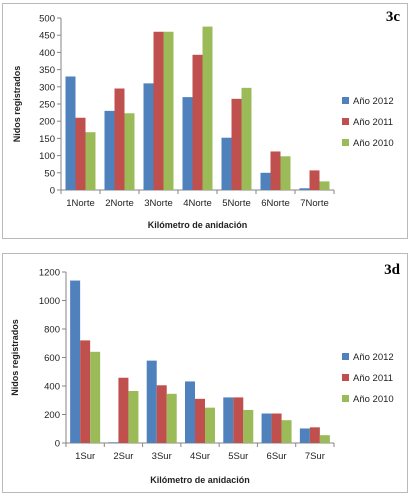 Image resolution: width=412 pixels, height=498 pixels. I want to click on bar-año-2010-2norte, so click(129, 151).